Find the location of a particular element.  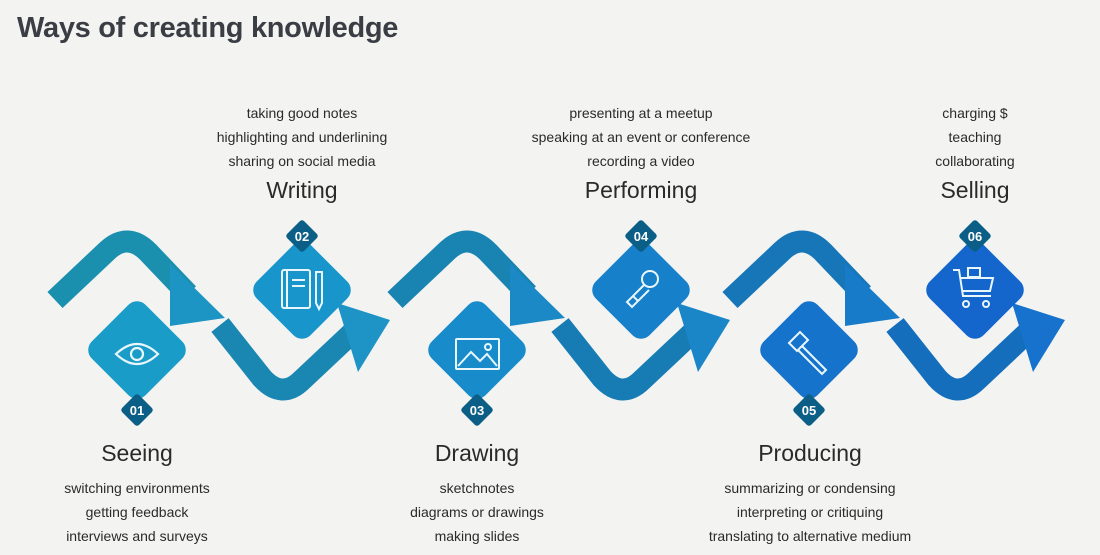

stage-item: presenting at a meetup is located at coordinates (641, 113).